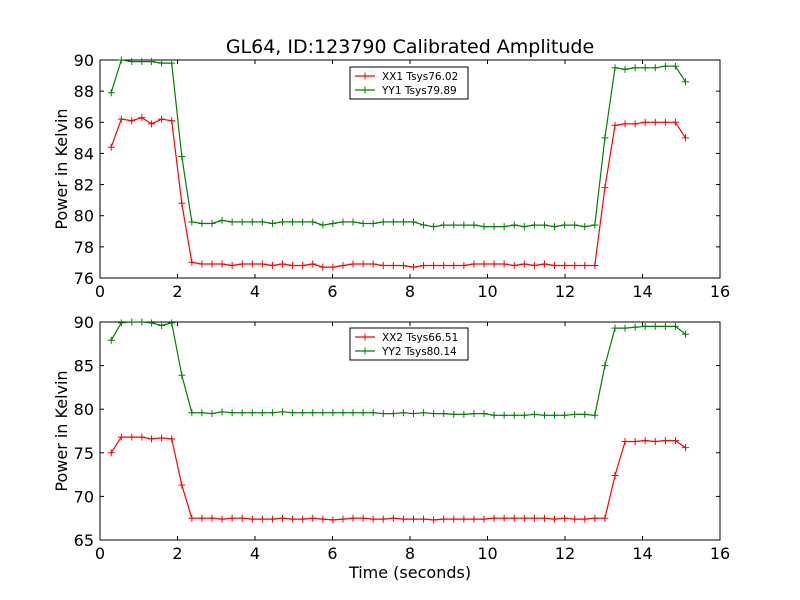 This screenshot has width=800, height=600. I want to click on x-tick-label: 2, so click(177, 553).